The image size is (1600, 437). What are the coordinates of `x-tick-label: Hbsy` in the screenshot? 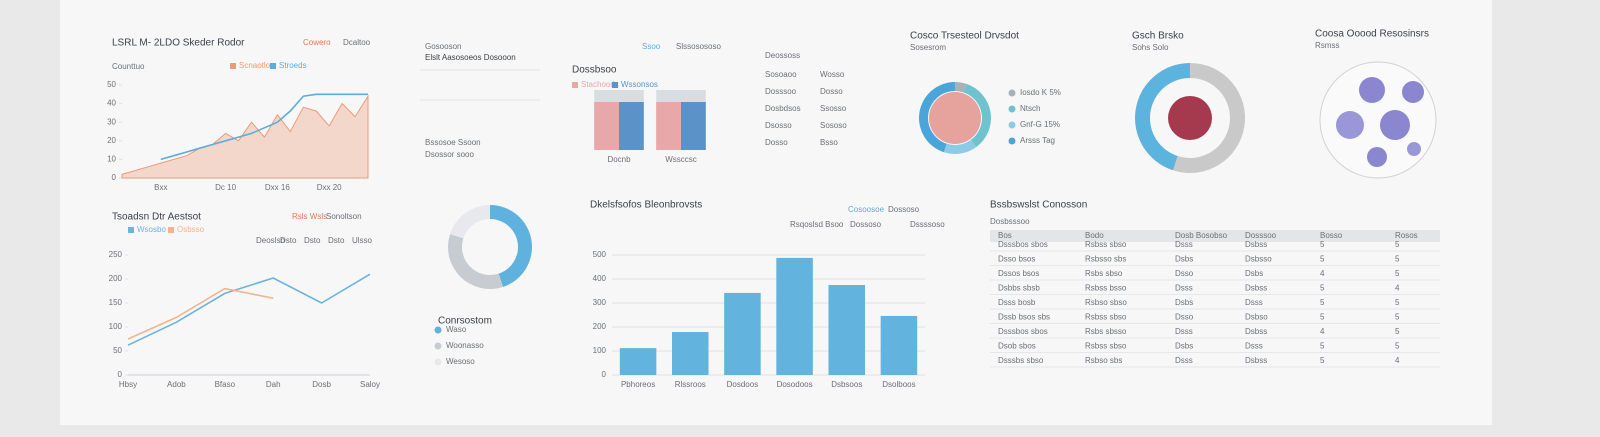 It's located at (128, 384).